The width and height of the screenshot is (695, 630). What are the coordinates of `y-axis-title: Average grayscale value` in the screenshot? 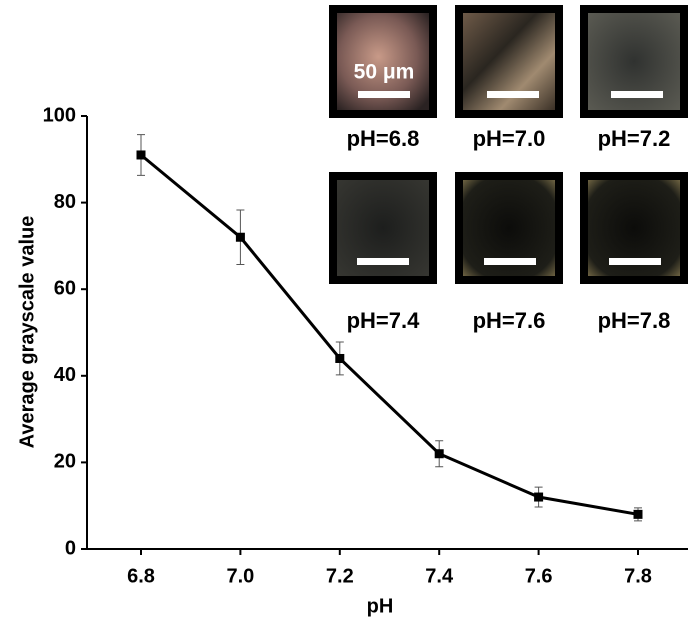 It's located at (27, 332).